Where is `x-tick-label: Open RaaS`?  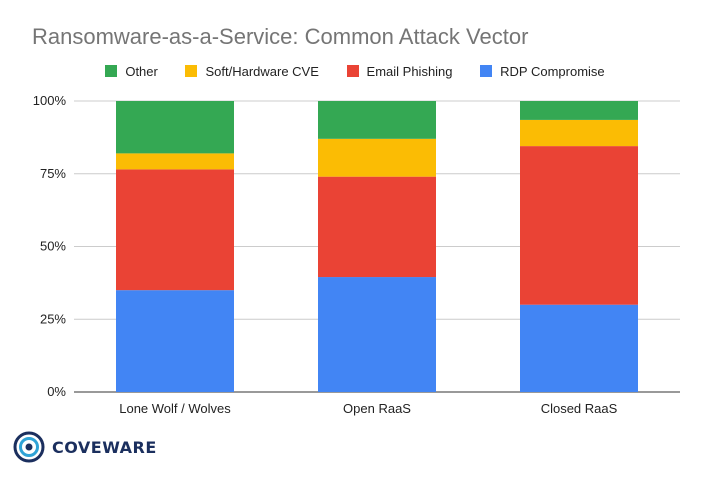
x-tick-label: Open RaaS is located at coordinates (377, 408).